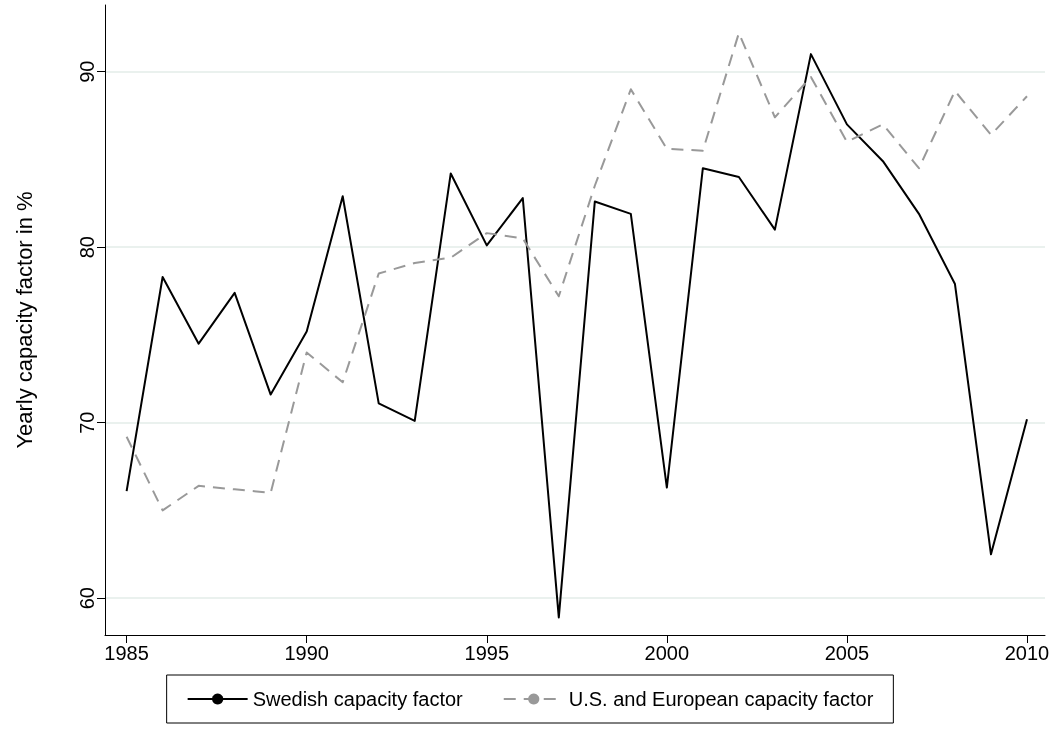 This screenshot has width=1060, height=745. Describe the element at coordinates (847, 653) in the screenshot. I see `x-tick-label: 2005` at that location.